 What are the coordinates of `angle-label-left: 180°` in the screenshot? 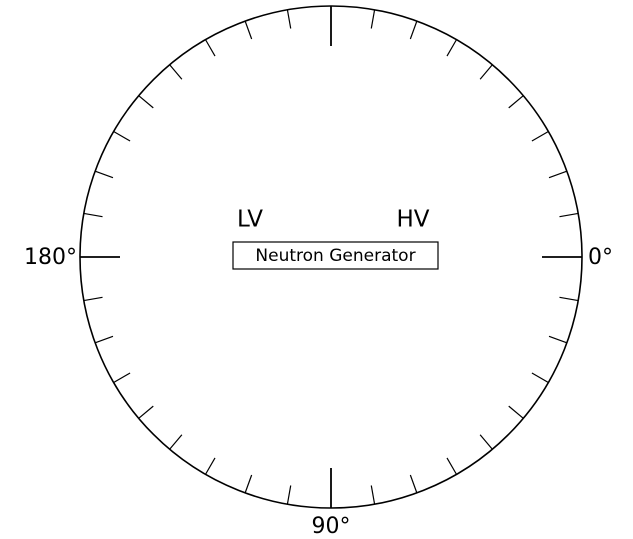 It's located at (50, 257).